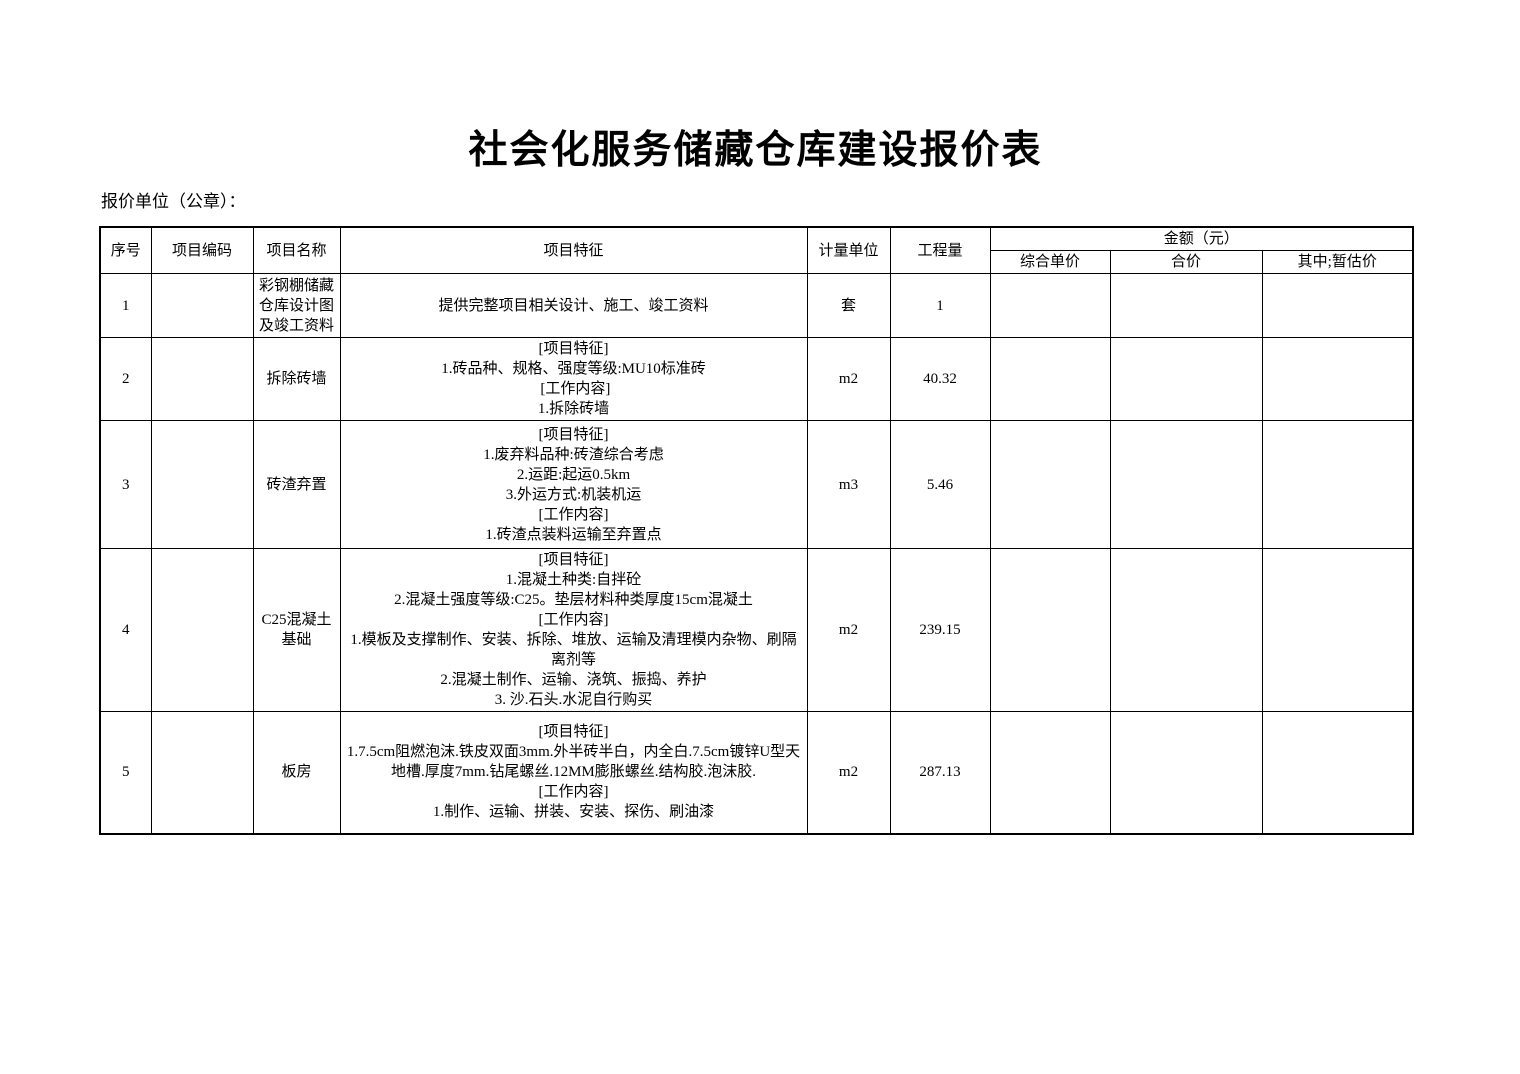 This screenshot has width=1520, height=1074. What do you see at coordinates (940, 305) in the screenshot?
I see `cell-quantity: 1` at bounding box center [940, 305].